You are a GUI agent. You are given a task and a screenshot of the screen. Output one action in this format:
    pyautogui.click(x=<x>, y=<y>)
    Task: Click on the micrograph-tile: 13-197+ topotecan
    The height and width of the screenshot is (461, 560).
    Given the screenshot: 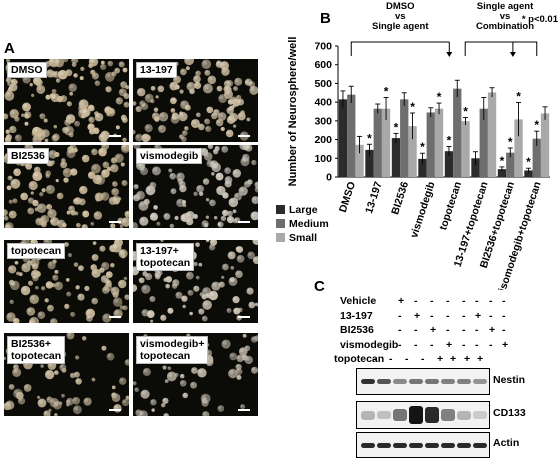 What is the action you would take?
    pyautogui.click(x=195, y=281)
    